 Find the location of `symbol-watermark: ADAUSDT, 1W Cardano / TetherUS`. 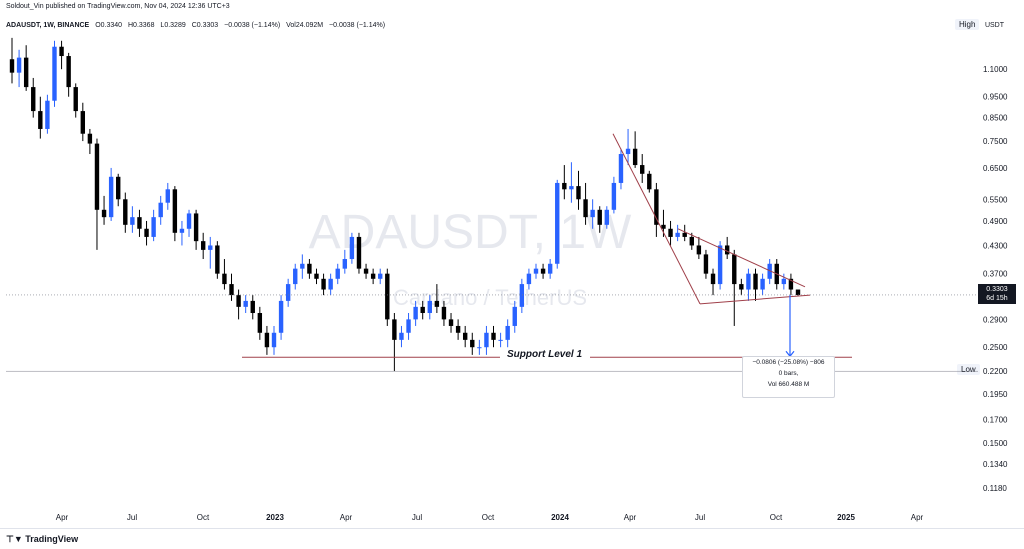

symbol-watermark: ADAUSDT, 1W Cardano / TetherUS is located at coordinates (470, 258).